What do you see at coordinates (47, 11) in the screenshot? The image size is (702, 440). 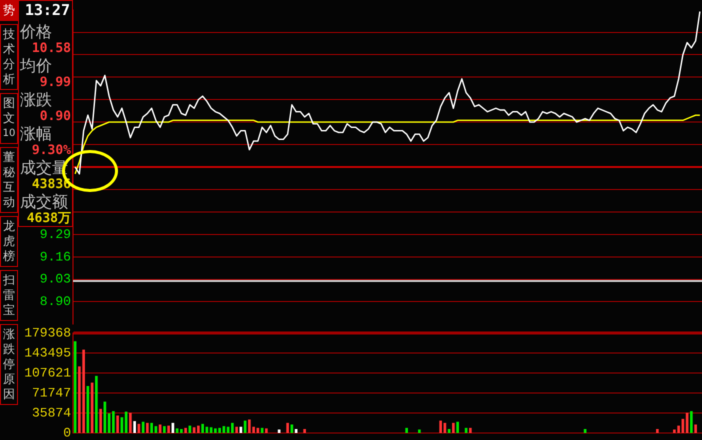 I see `text: 13:27` at bounding box center [47, 11].